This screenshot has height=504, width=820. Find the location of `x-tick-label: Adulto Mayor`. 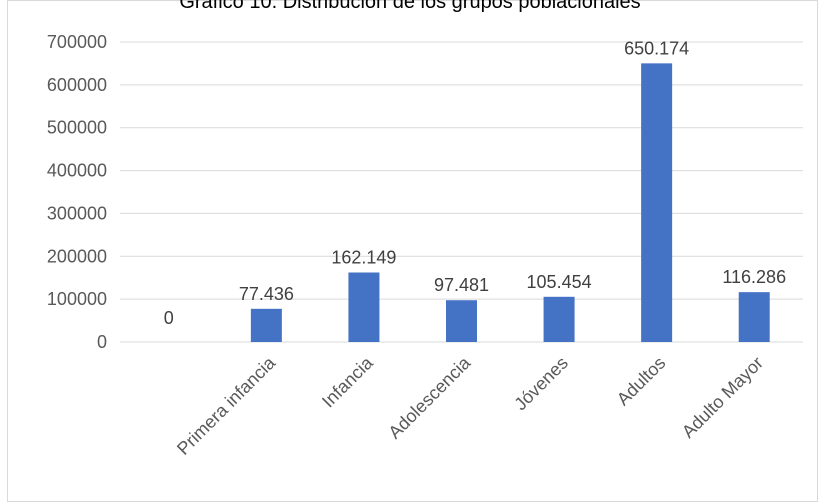

x-tick-label: Adulto Mayor is located at coordinates (722, 397).